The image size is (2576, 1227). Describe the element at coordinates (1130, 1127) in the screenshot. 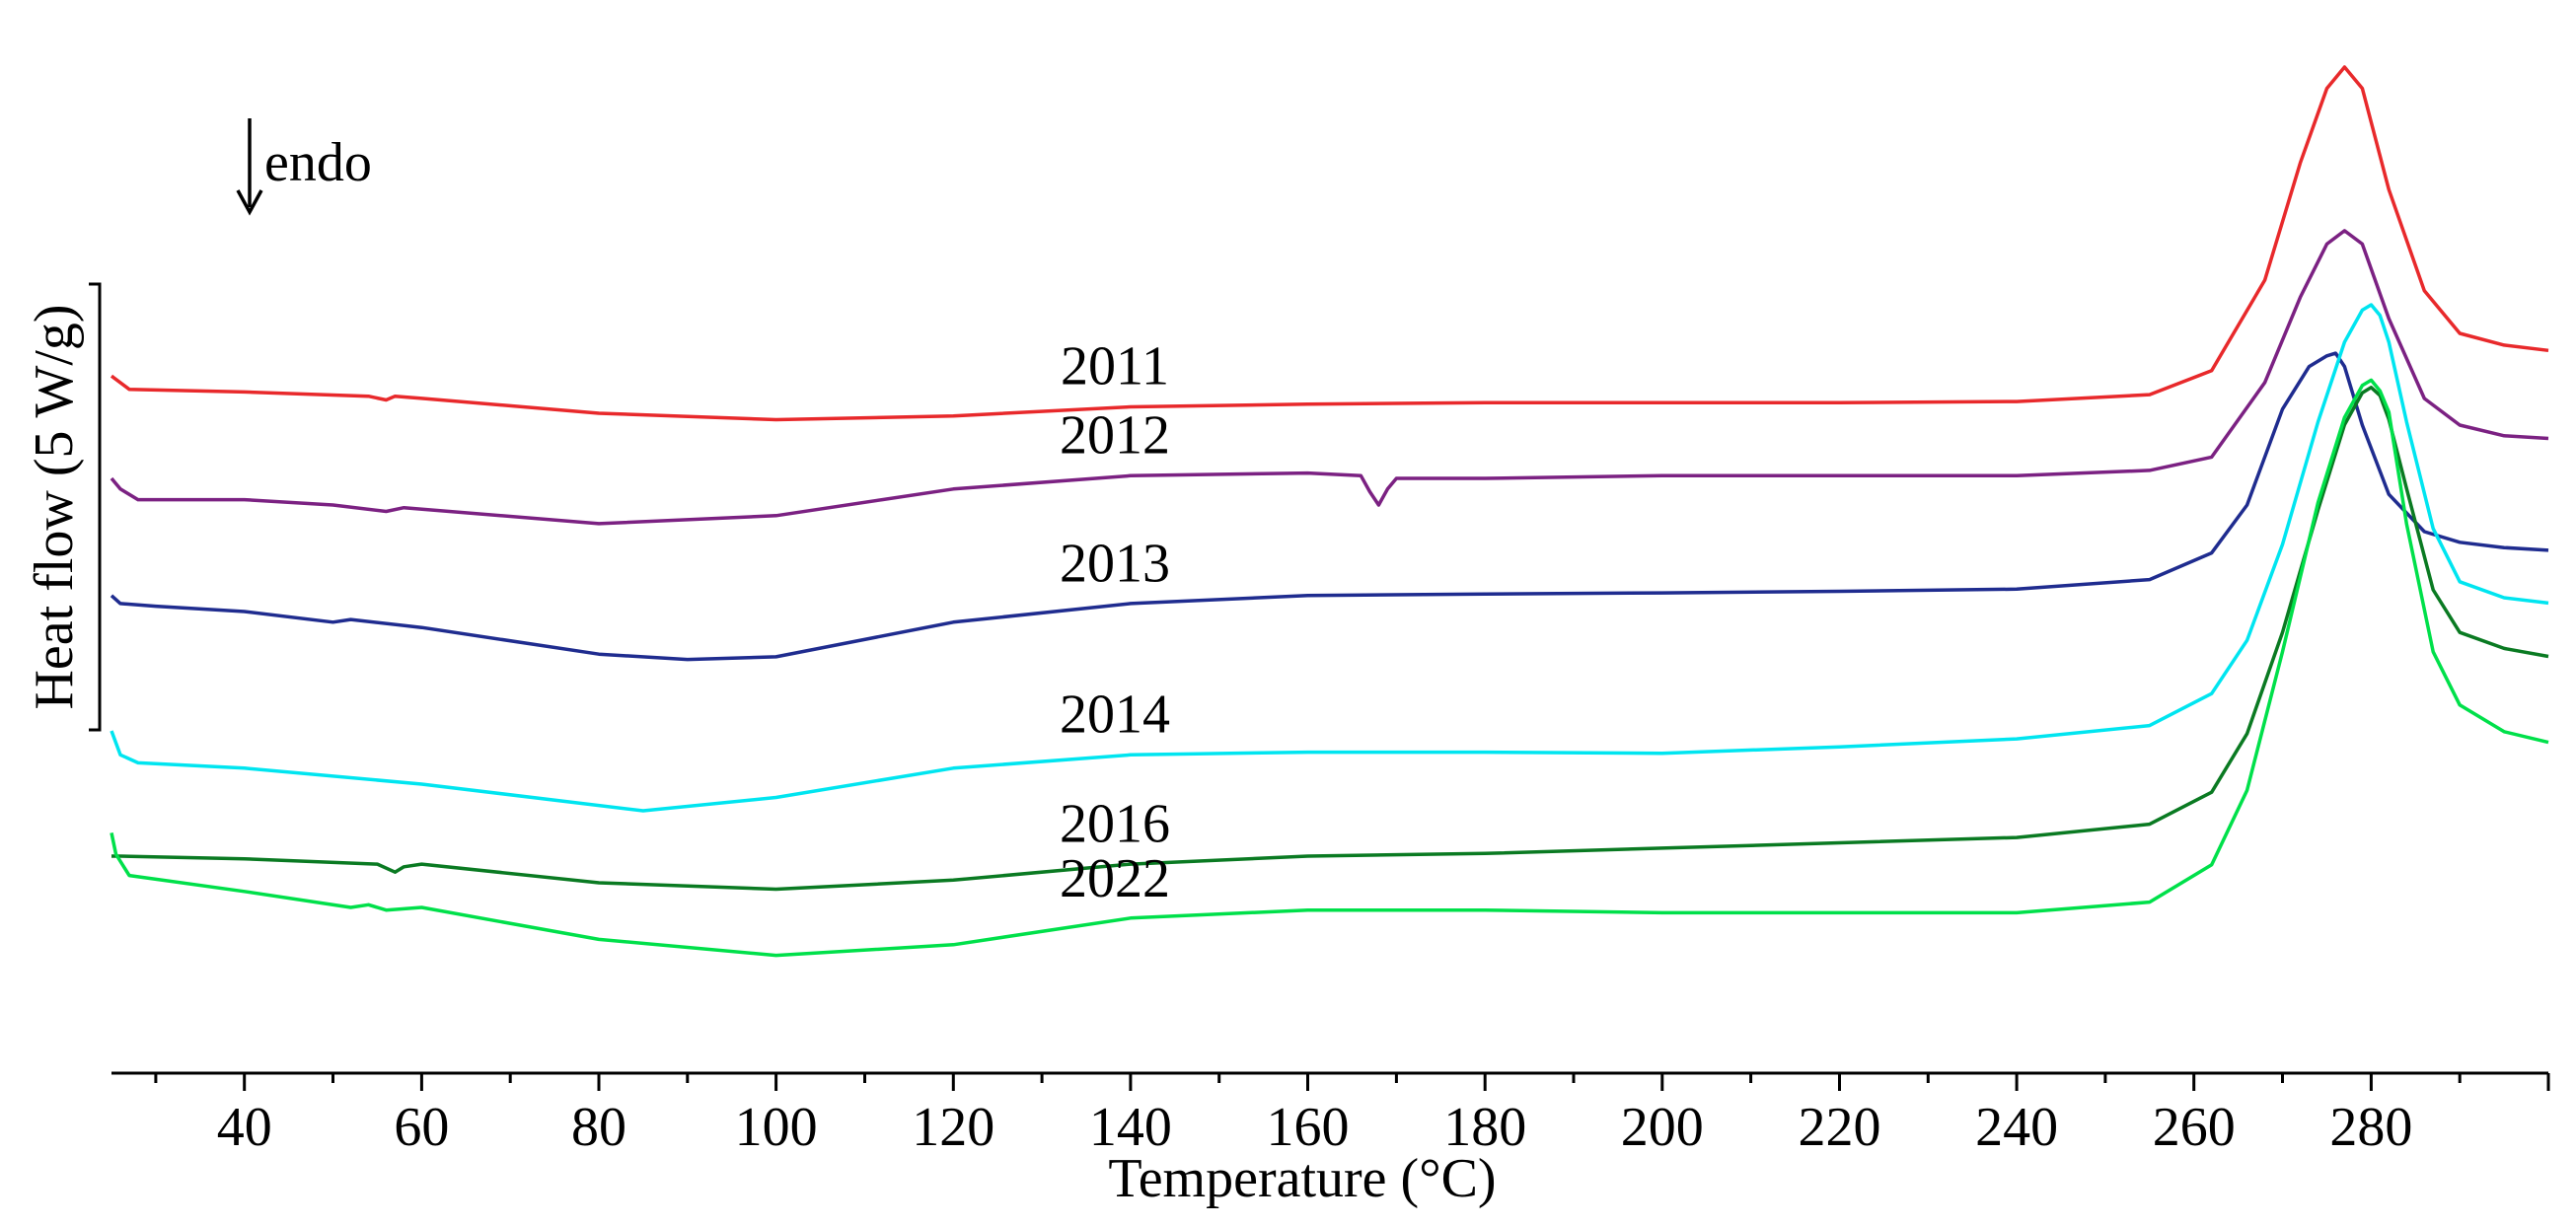

I see `x-tick-label-140: 140` at that location.